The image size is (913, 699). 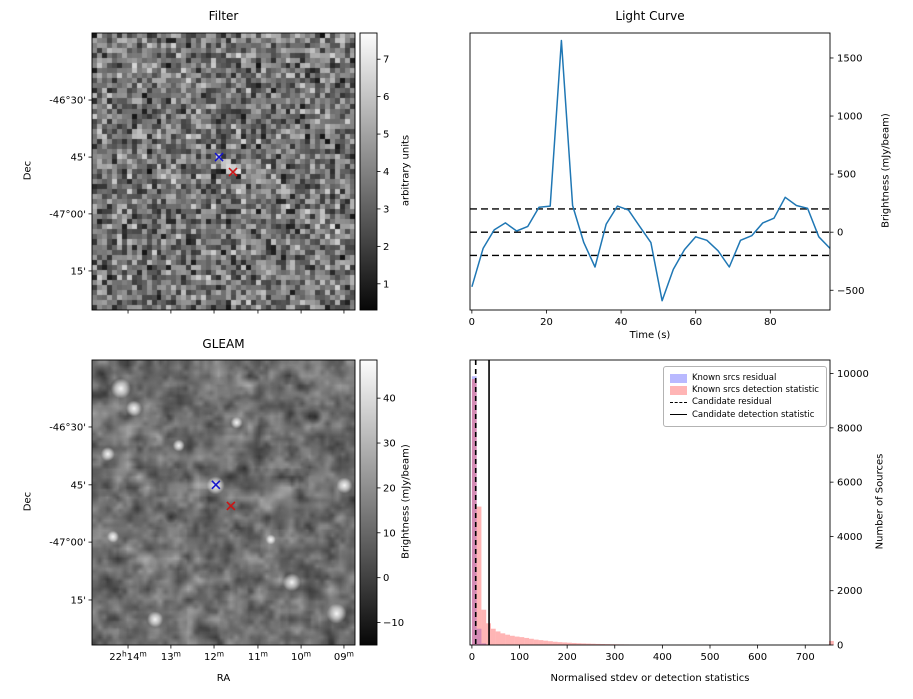 I want to click on svg-text: 11m, so click(x=258, y=657).